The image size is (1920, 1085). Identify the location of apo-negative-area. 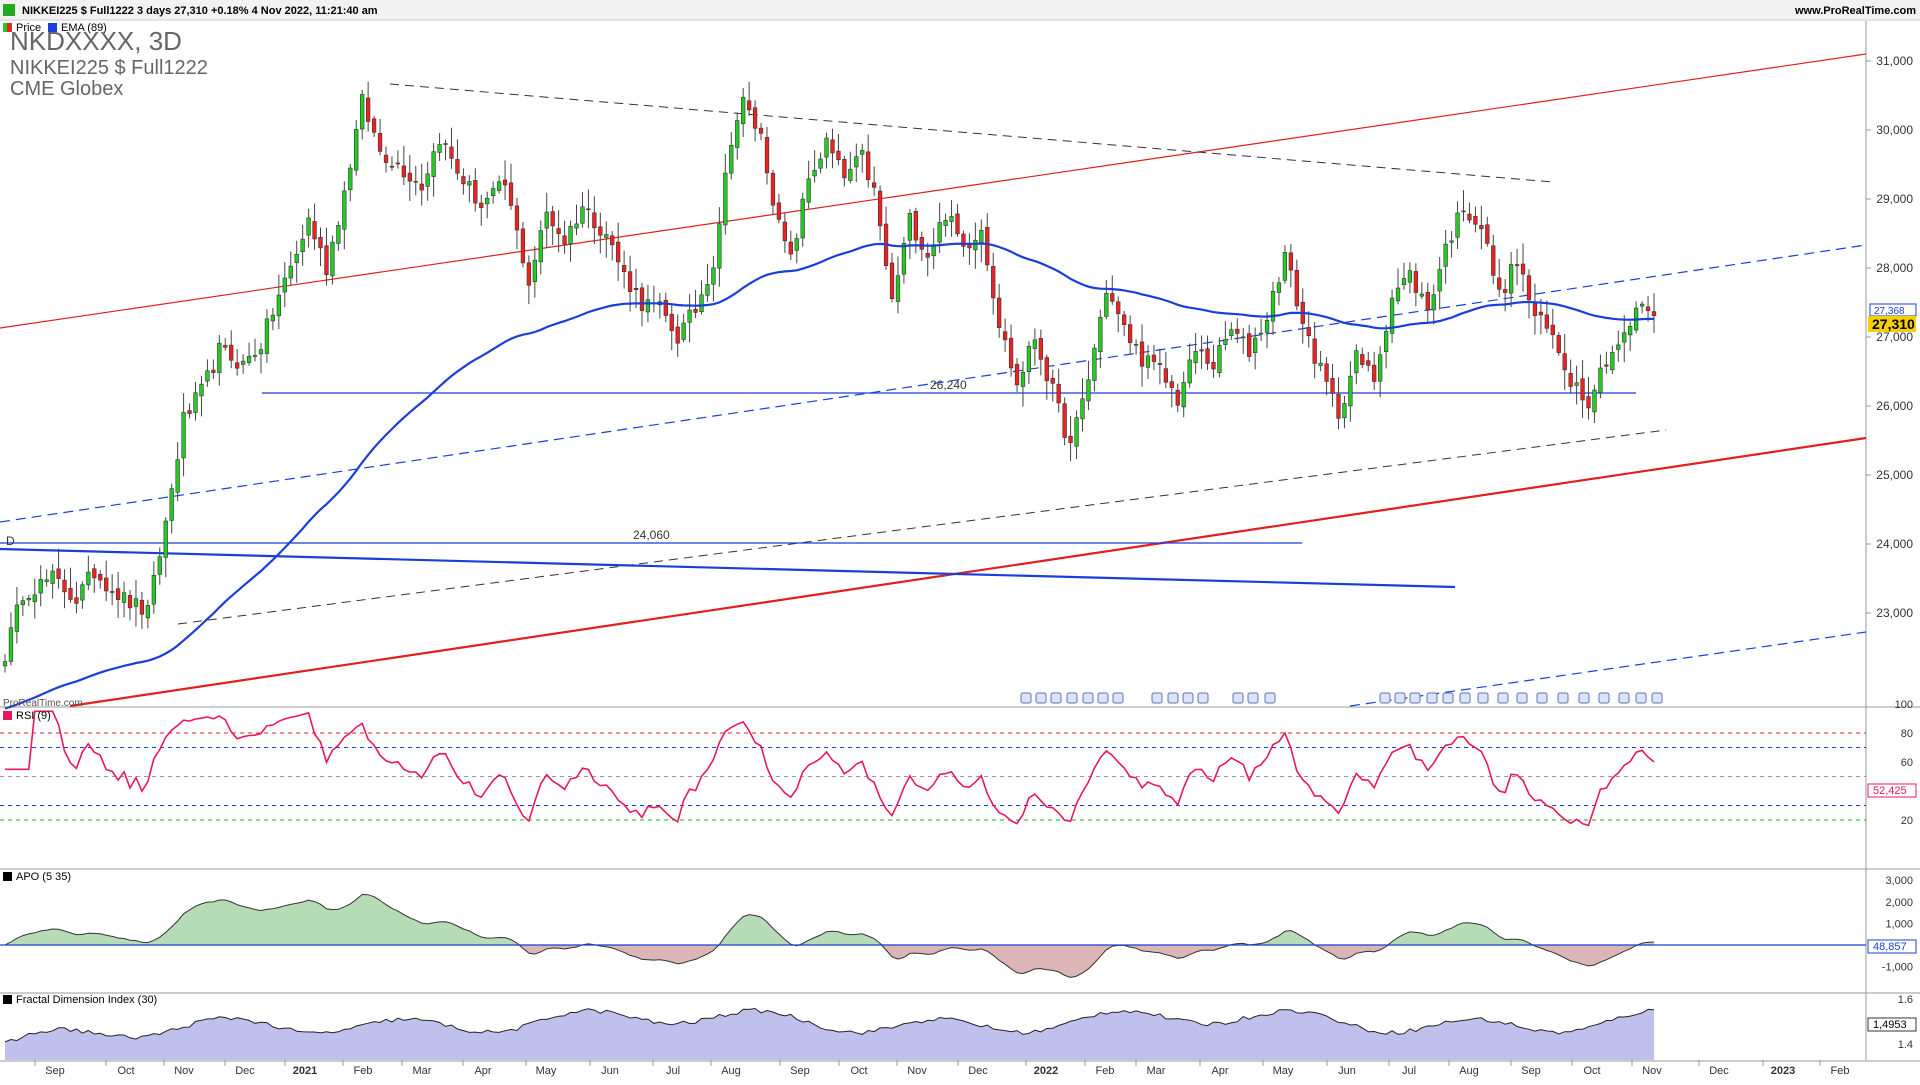
(829, 961).